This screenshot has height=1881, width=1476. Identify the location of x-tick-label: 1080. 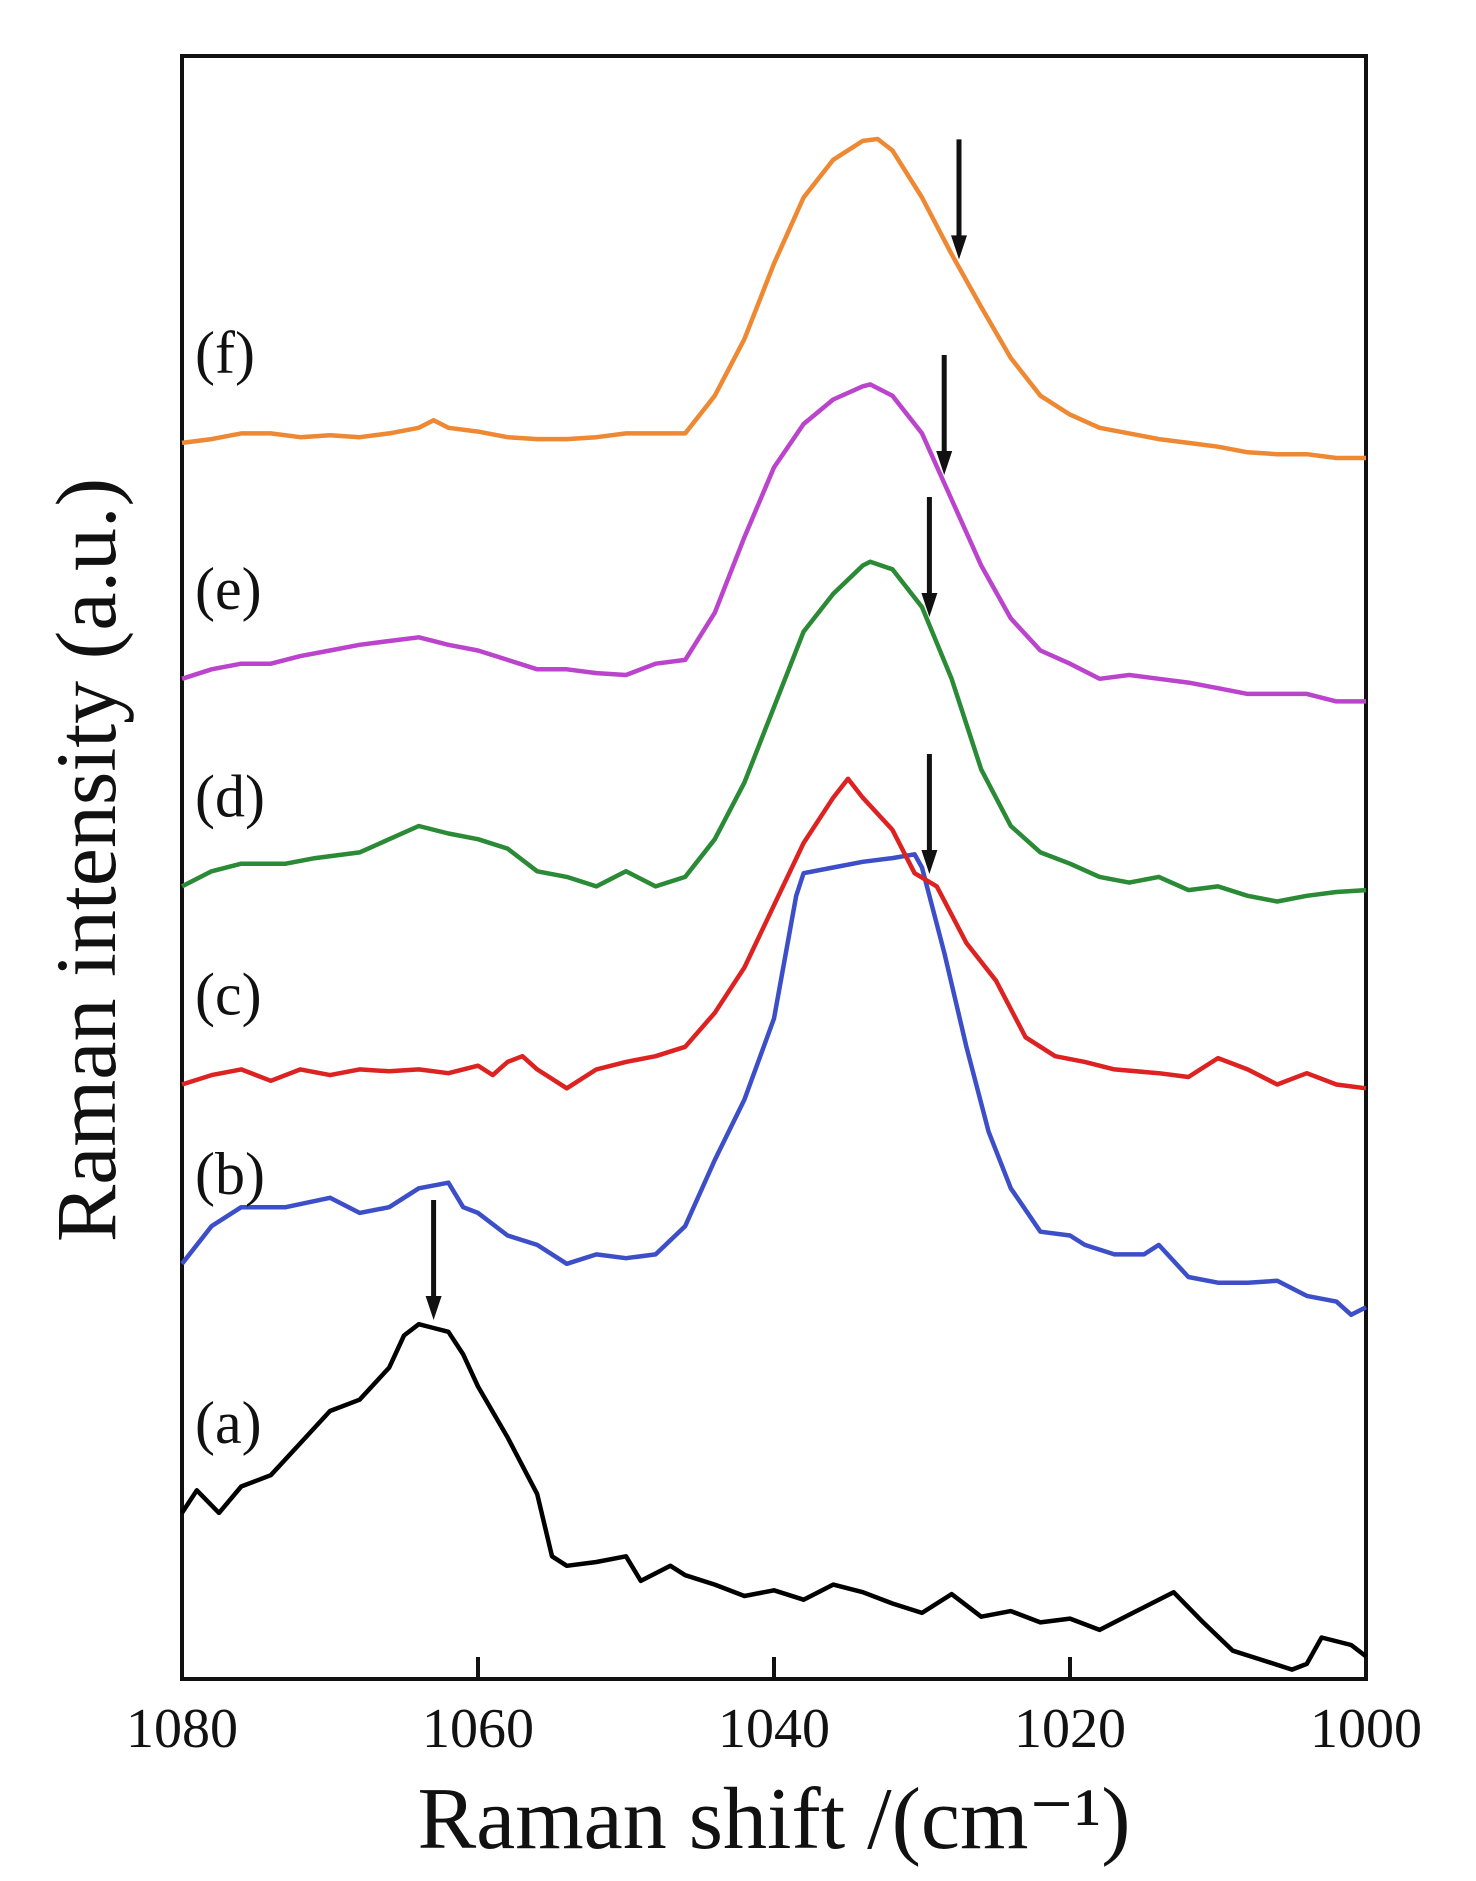
(182, 1729).